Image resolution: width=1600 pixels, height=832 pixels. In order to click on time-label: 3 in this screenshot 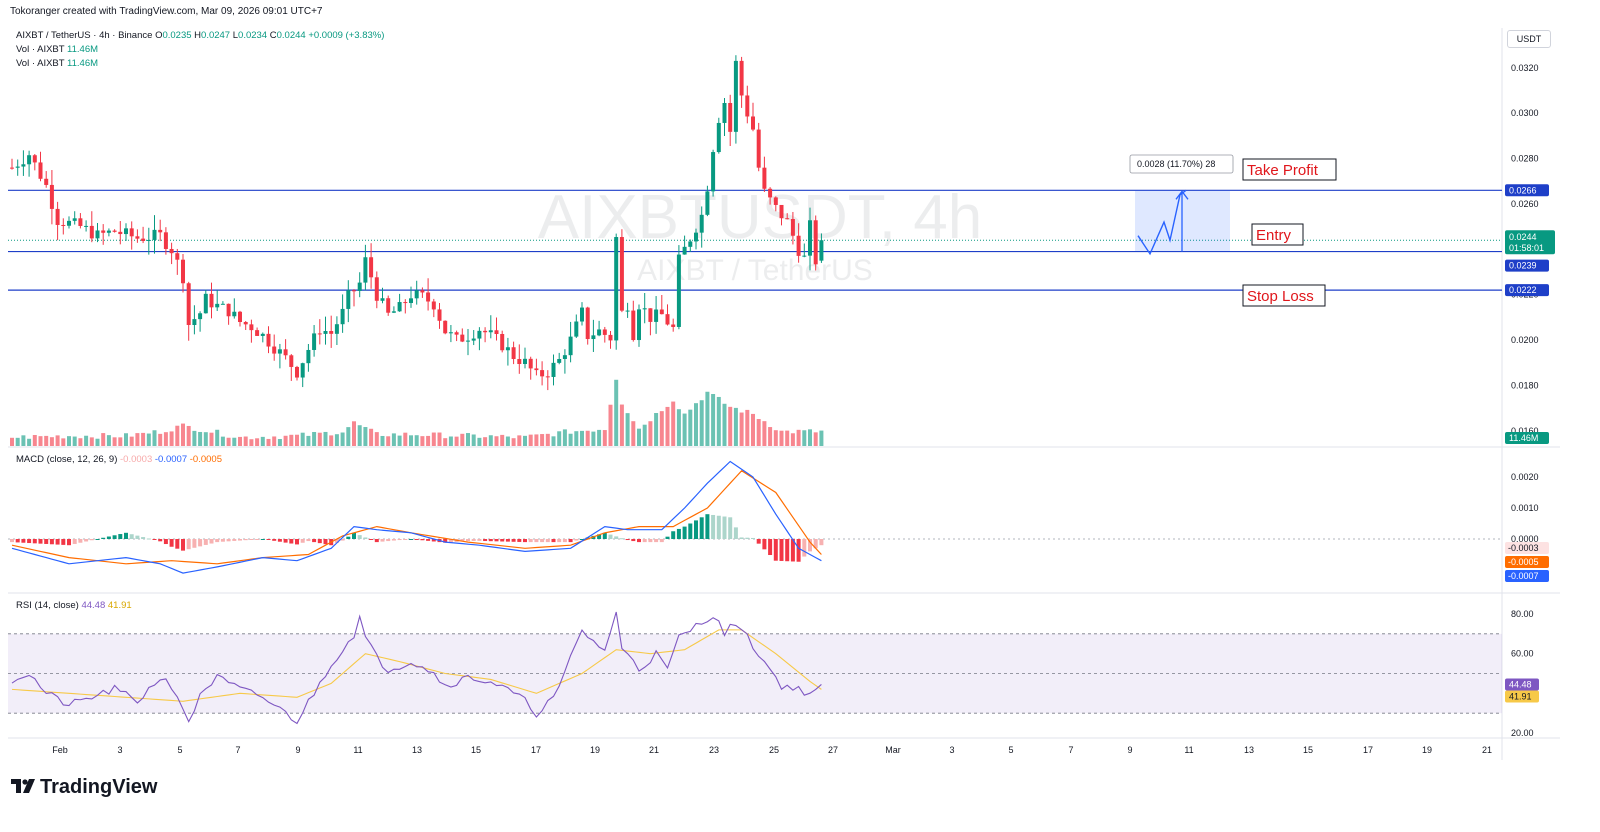, I will do `click(119, 750)`.